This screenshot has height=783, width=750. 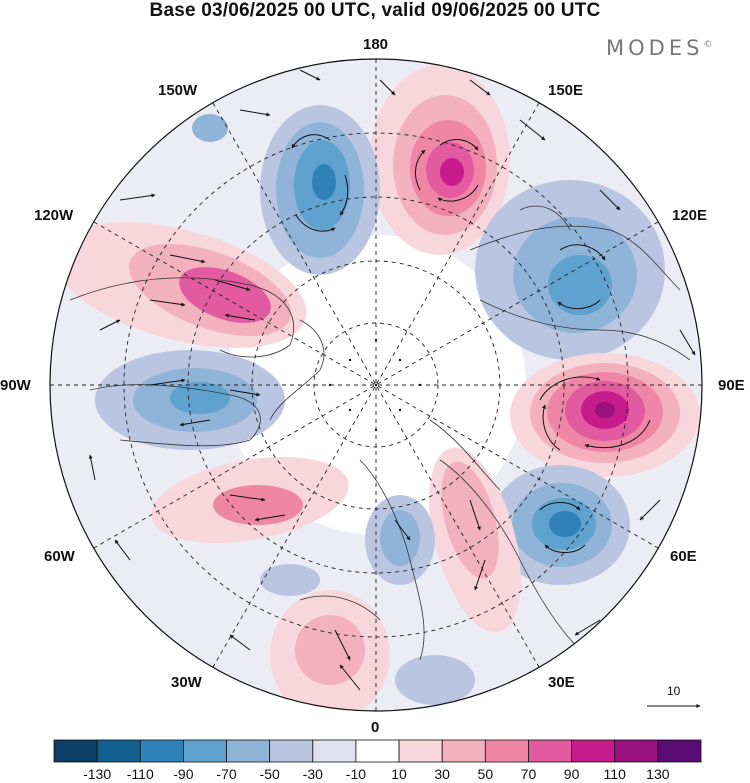 I want to click on lon-label-90w: 90W, so click(x=15, y=385).